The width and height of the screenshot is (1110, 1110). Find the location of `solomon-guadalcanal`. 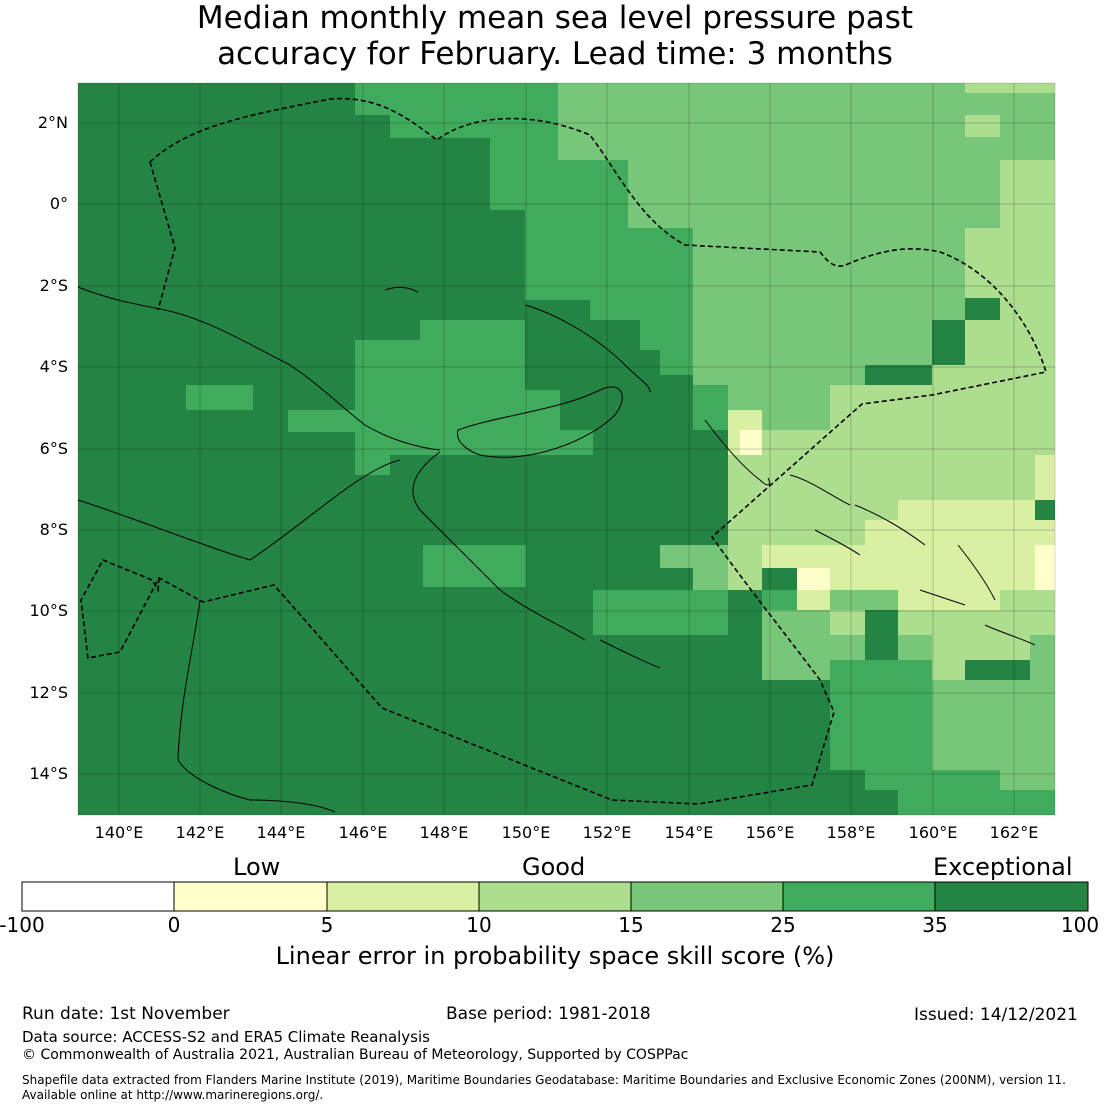

solomon-guadalcanal is located at coordinates (942, 597).